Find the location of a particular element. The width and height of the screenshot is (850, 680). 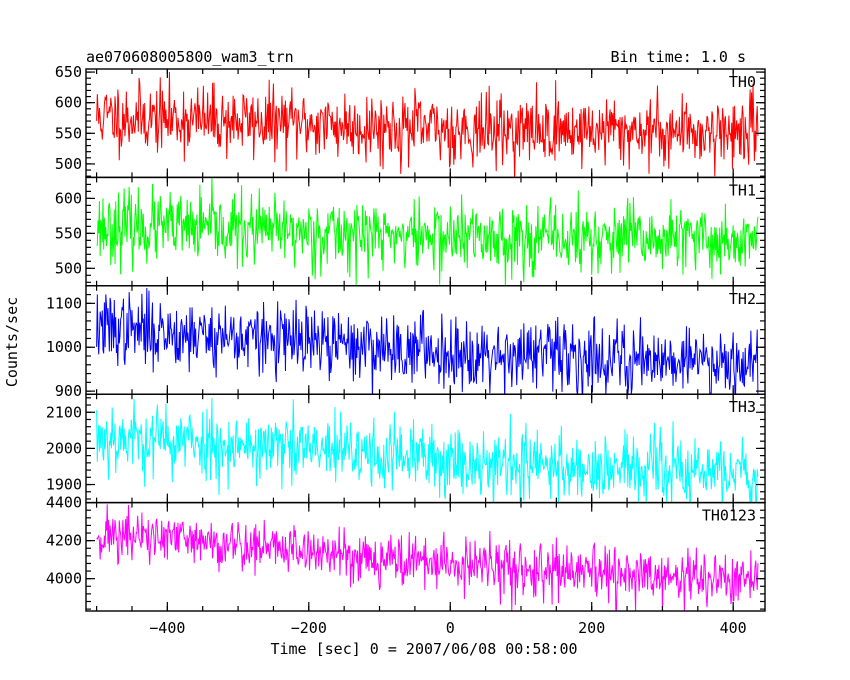

panel-th3: 1900 2000 2100 TH3 is located at coordinates (406, 448).